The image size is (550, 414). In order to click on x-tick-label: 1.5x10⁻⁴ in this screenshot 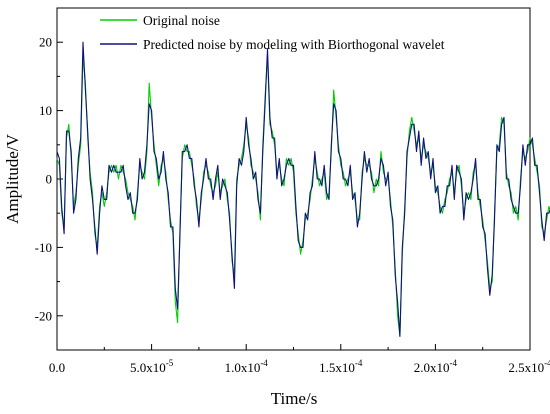, I will do `click(341, 366)`.